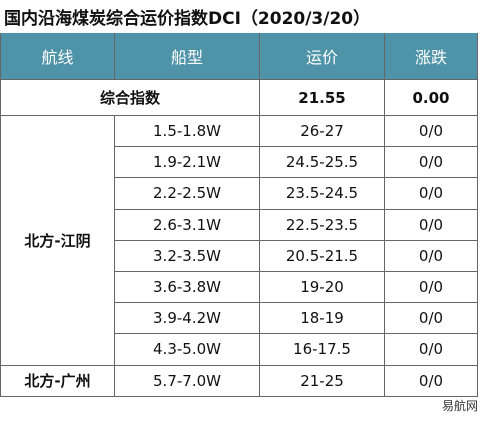 Image resolution: width=492 pixels, height=424 pixels. I want to click on price: 16-17.5, so click(322, 350).